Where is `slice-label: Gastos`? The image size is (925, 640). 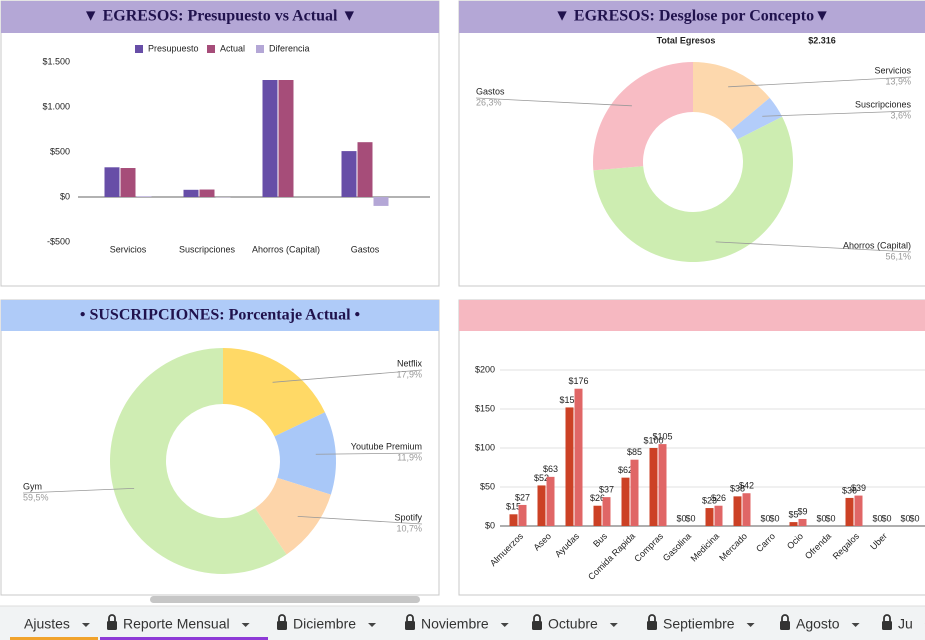
slice-label: Gastos is located at coordinates (490, 91).